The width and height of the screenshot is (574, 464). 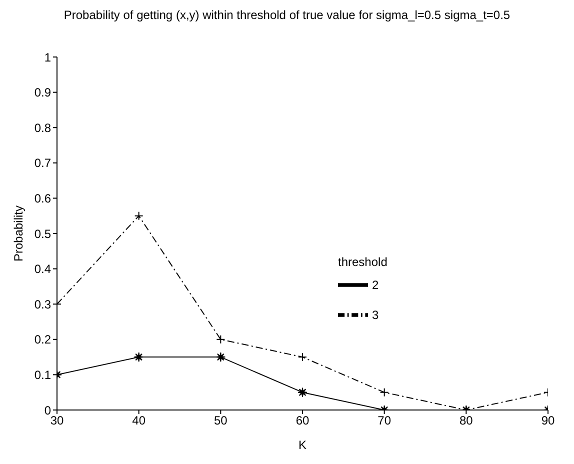 I want to click on y-tick-label: 0, so click(x=48, y=410).